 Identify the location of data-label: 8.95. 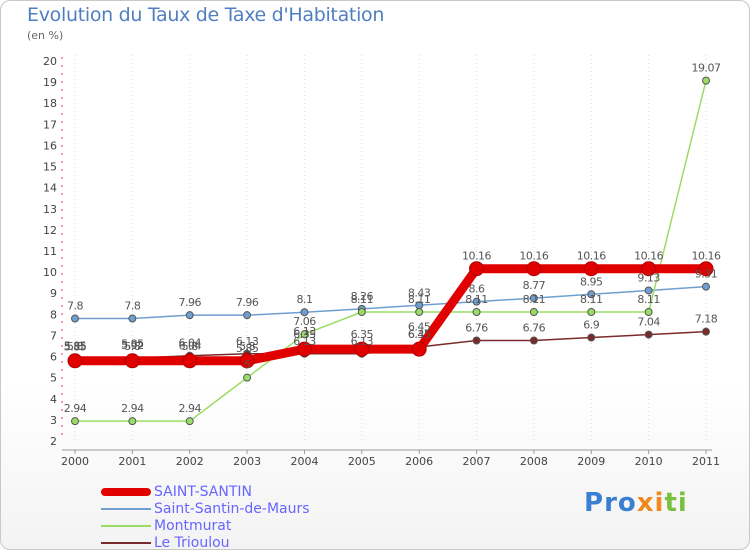
(591, 281).